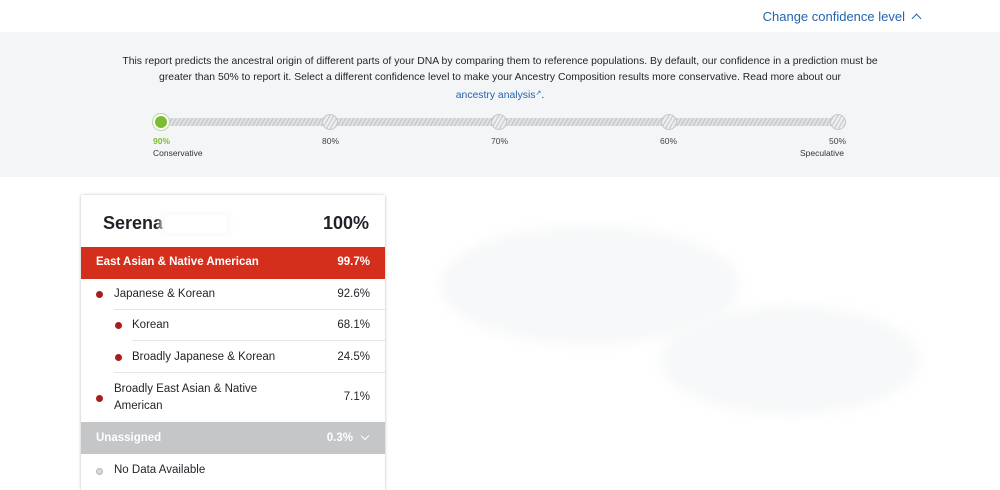  What do you see at coordinates (196, 224) in the screenshot?
I see `name-redaction` at bounding box center [196, 224].